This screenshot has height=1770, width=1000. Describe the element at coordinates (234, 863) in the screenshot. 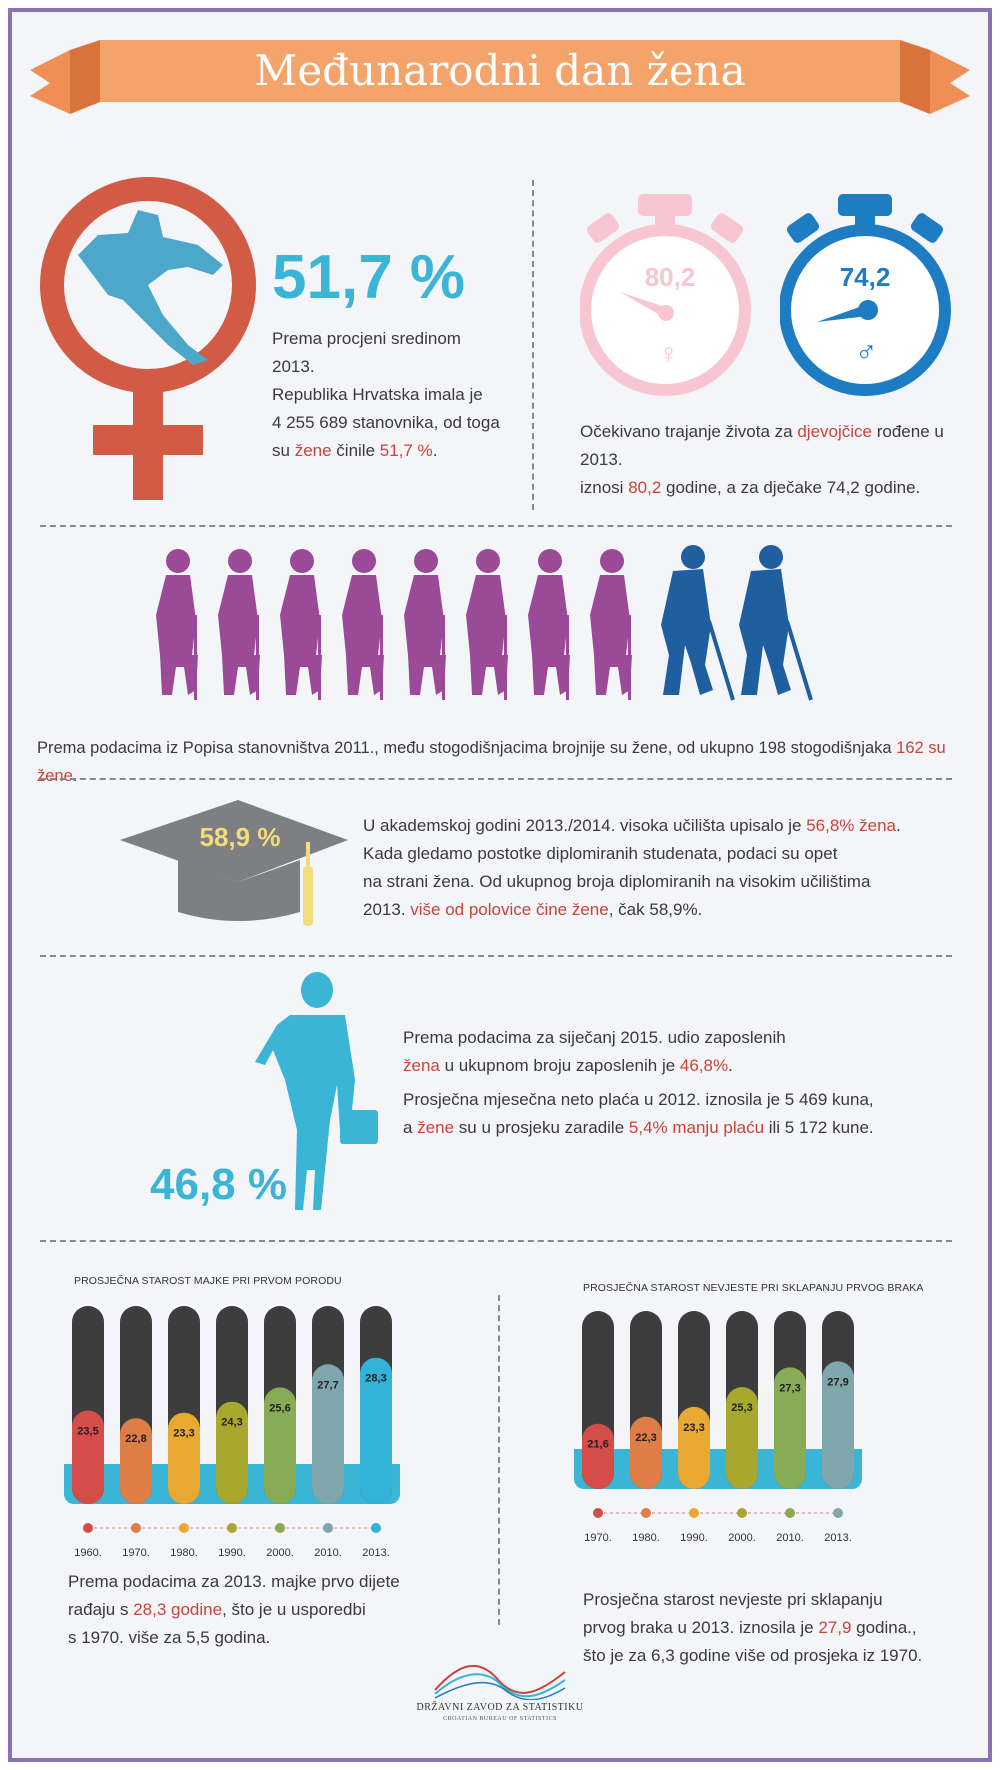

I see `graduation-cap-icon` at that location.